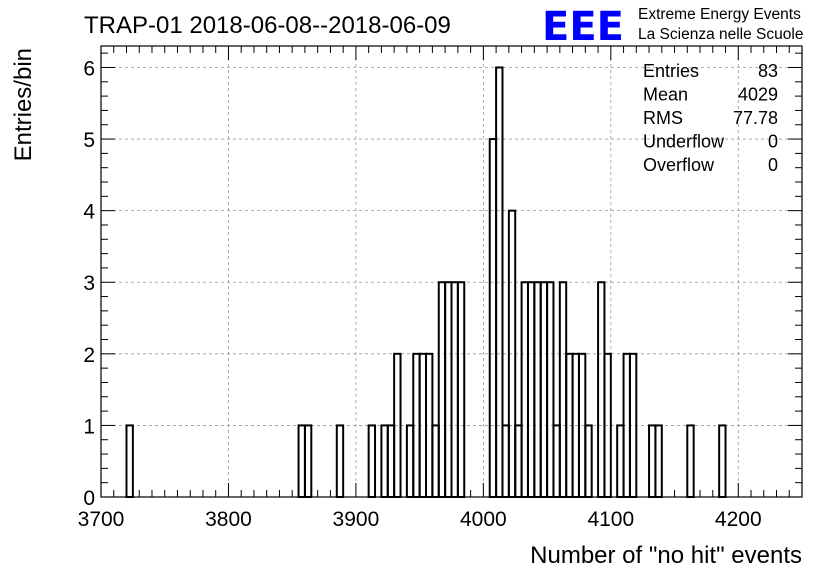  Describe the element at coordinates (89, 212) in the screenshot. I see `y-tick-label: 4` at that location.